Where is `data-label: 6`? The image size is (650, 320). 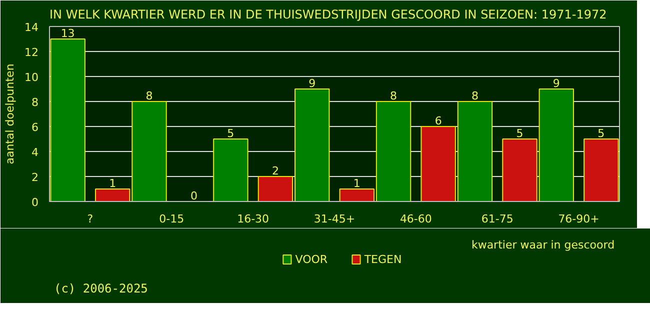 data-label: 6 is located at coordinates (438, 121).